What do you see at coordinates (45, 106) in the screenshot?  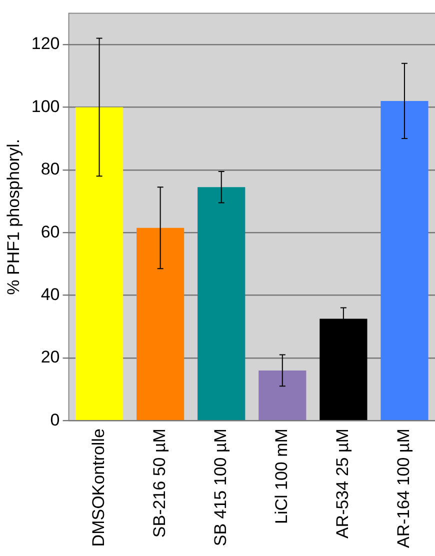 I see `y-tick-label: 100` at bounding box center [45, 106].